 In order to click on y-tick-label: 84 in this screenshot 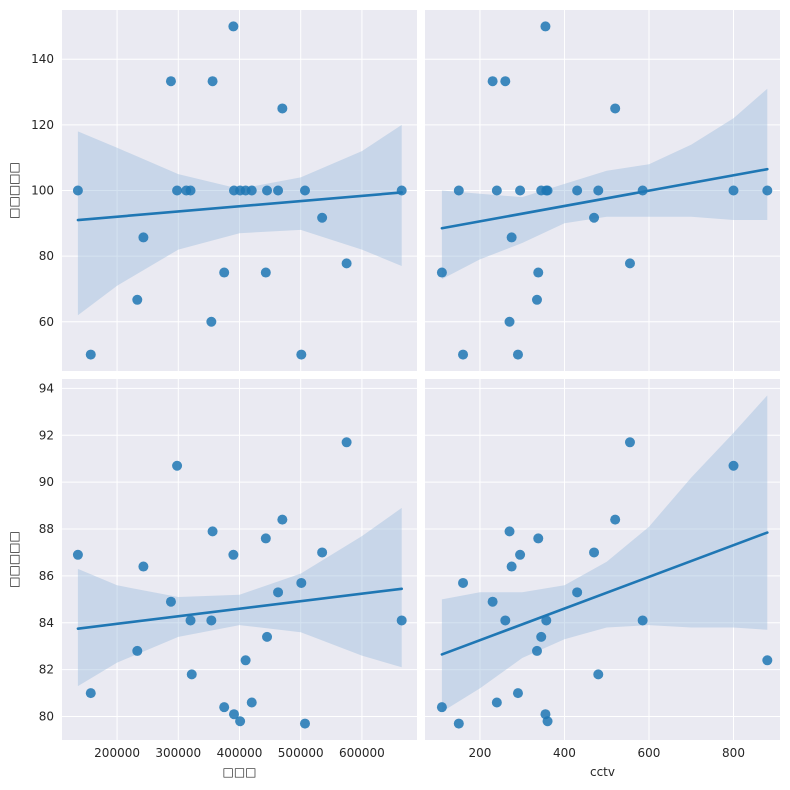, I will do `click(46, 623)`.